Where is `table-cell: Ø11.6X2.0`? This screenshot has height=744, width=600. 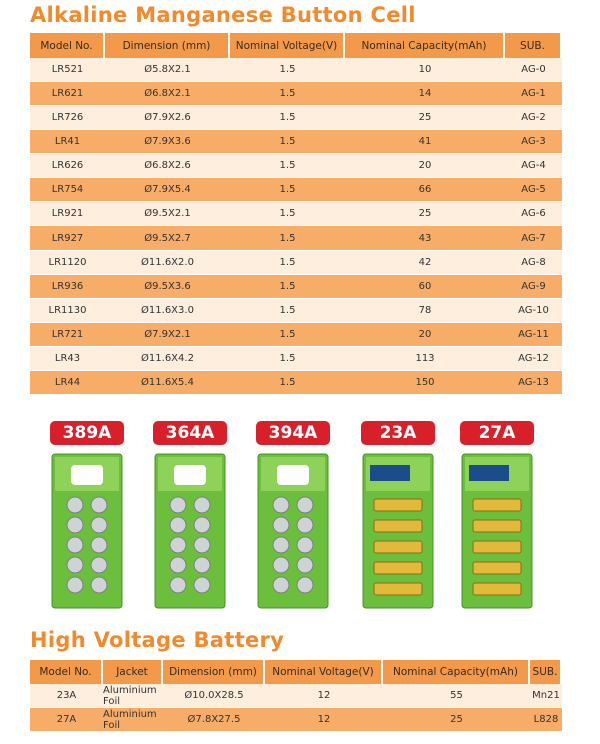
table-cell: Ø11.6X2.0 is located at coordinates (167, 262).